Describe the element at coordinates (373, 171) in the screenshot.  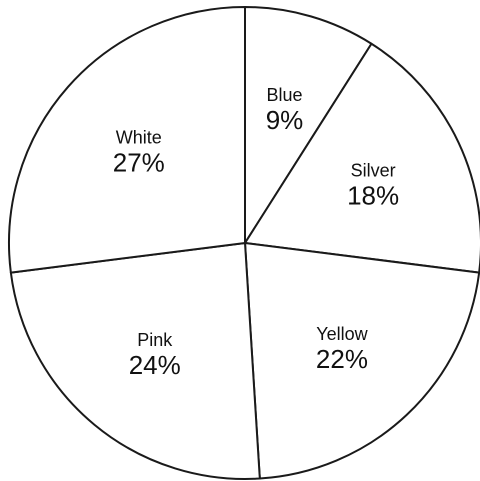
I see `slice-label-silver: Silver` at that location.